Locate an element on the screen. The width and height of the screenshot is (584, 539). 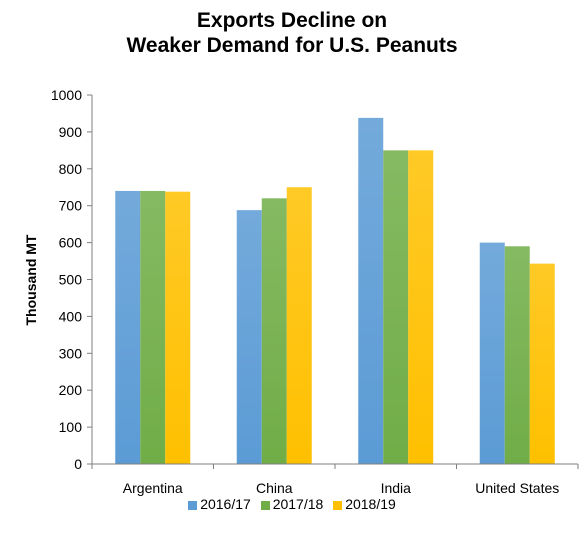
x-tick-label-india: India is located at coordinates (396, 488).